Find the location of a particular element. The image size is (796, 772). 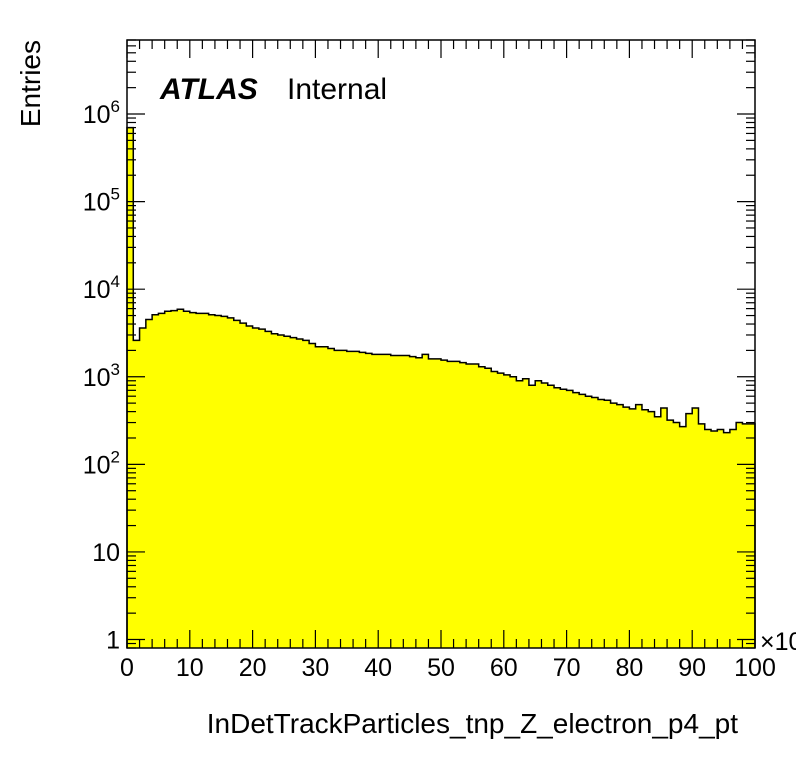

x-tick-label: 60 is located at coordinates (504, 668).